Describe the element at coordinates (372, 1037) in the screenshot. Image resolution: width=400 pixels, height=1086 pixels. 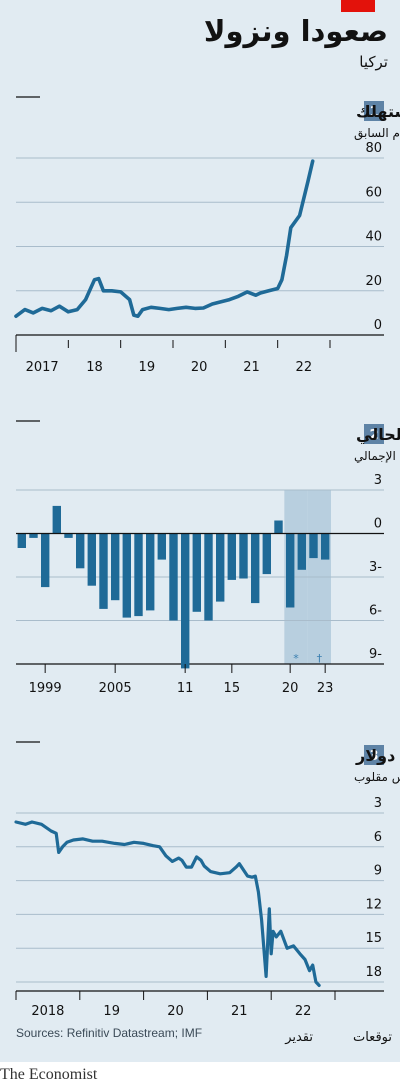
I see `footnote-forecast: توقعات` at that location.